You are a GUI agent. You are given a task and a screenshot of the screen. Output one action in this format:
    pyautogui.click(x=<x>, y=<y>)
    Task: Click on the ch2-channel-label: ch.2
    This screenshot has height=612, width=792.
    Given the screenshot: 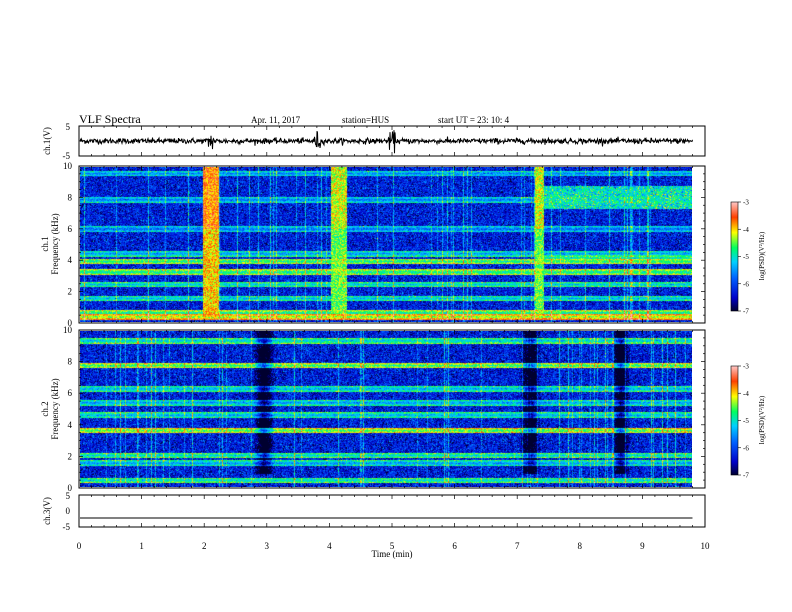 What is the action you would take?
    pyautogui.click(x=45, y=408)
    